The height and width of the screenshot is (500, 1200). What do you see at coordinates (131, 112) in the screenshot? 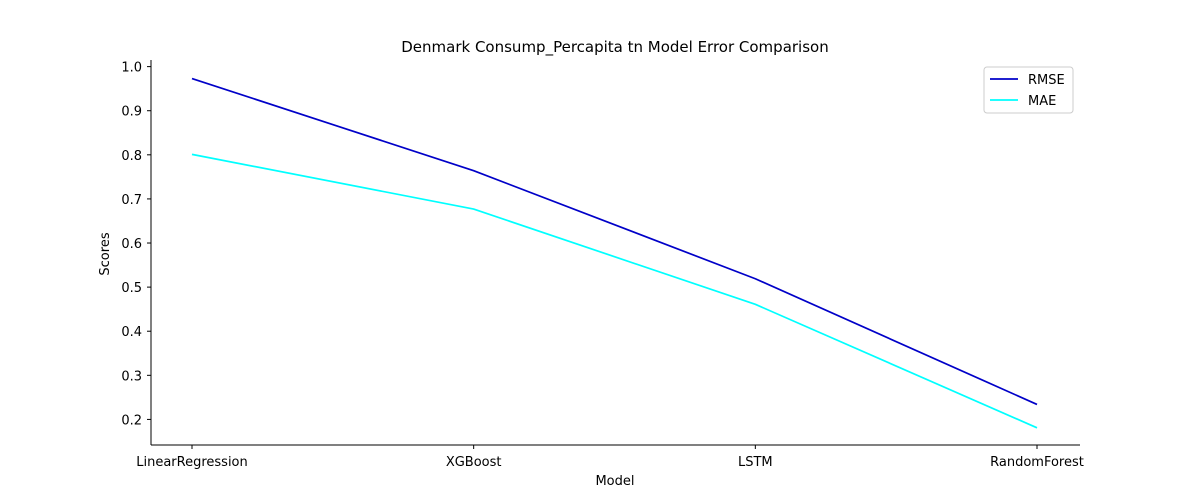
I see `y-tick-label: 0.9` at bounding box center [131, 112].